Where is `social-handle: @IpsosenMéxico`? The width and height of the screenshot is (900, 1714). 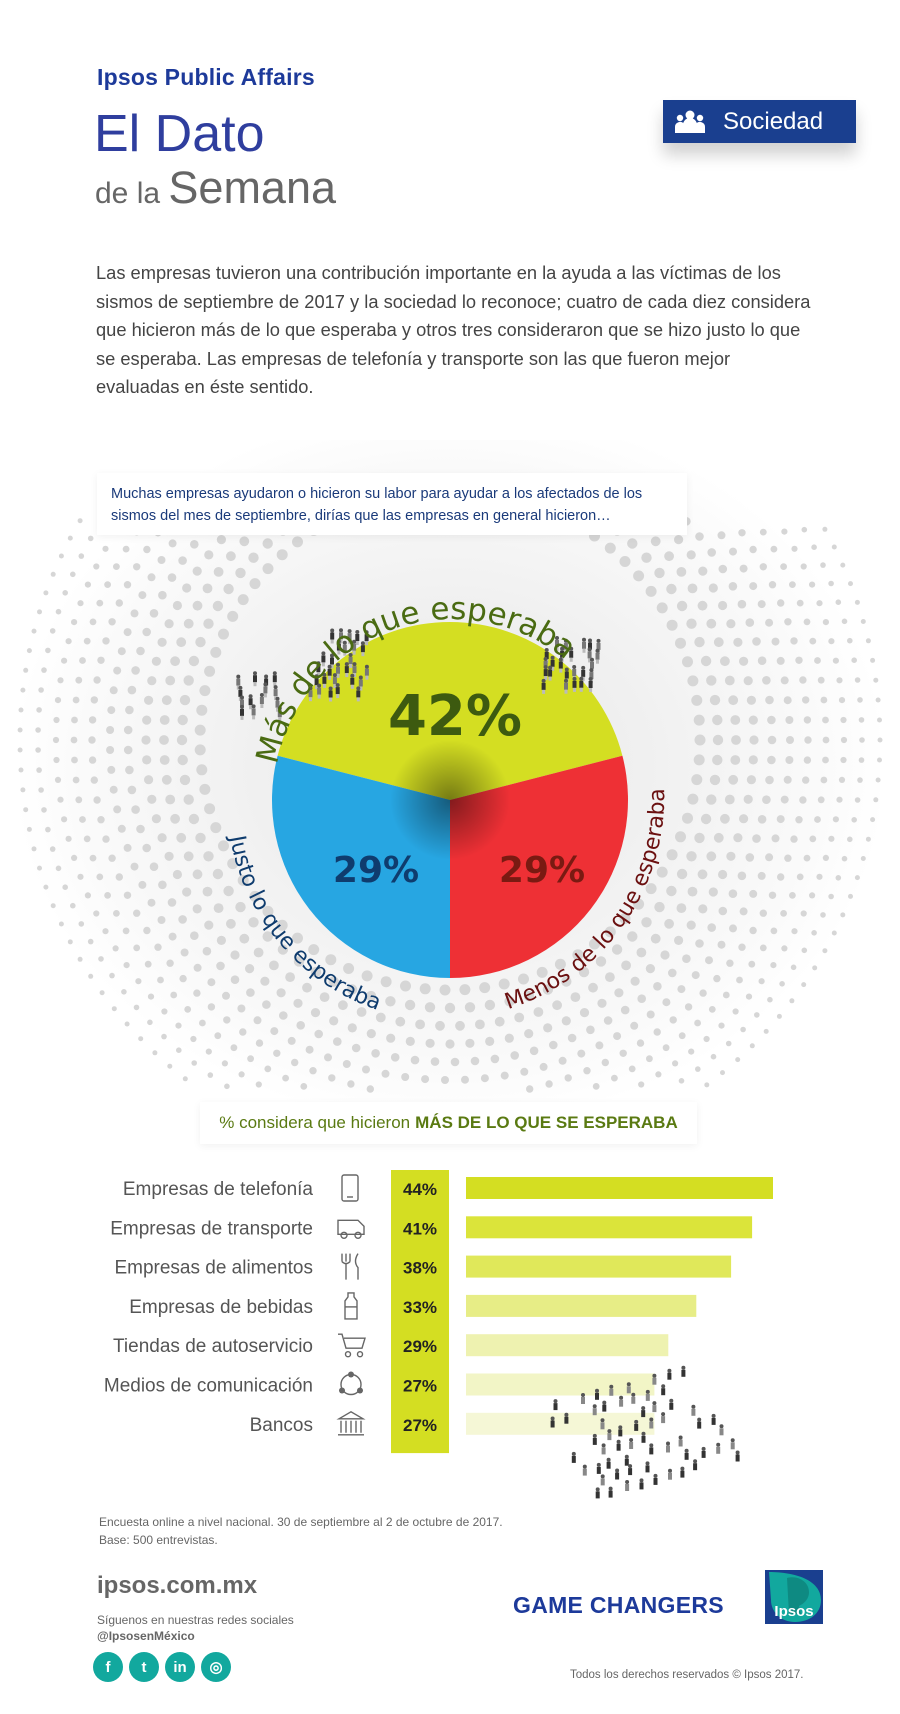 social-handle: @IpsosenMéxico is located at coordinates (146, 1636).